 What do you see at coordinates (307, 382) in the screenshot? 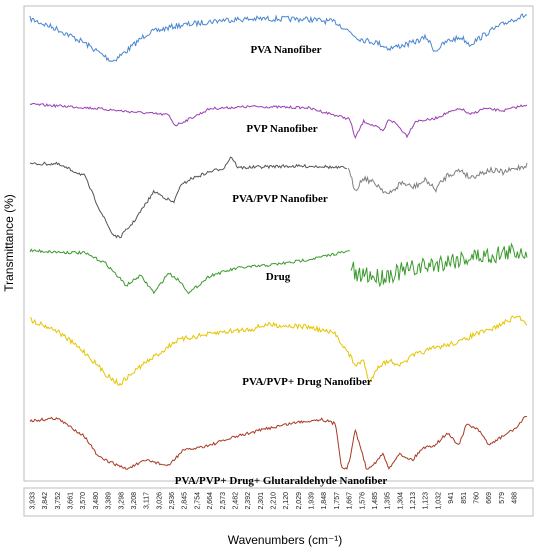
I see `label-pva-pvp-drug-nanofiber: PVA/PVP+ Drug Nanofiber` at bounding box center [307, 382].